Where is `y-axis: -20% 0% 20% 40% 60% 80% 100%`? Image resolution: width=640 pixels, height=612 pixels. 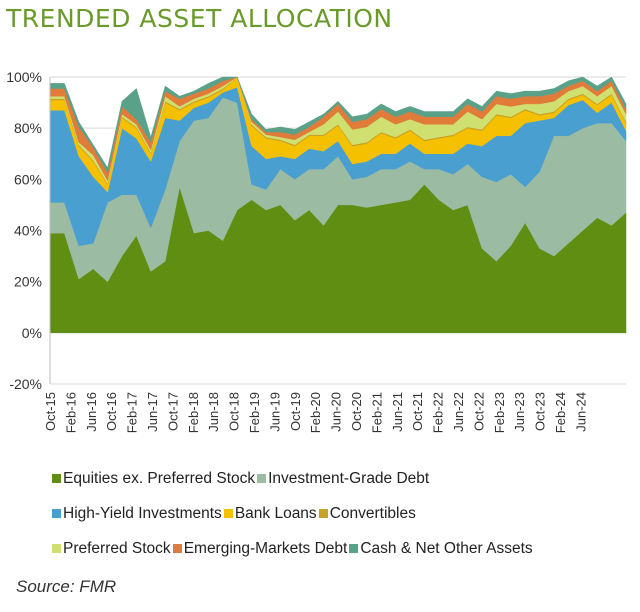
y-axis: -20% 0% 20% 40% 60% 80% 100% is located at coordinates (28, 230).